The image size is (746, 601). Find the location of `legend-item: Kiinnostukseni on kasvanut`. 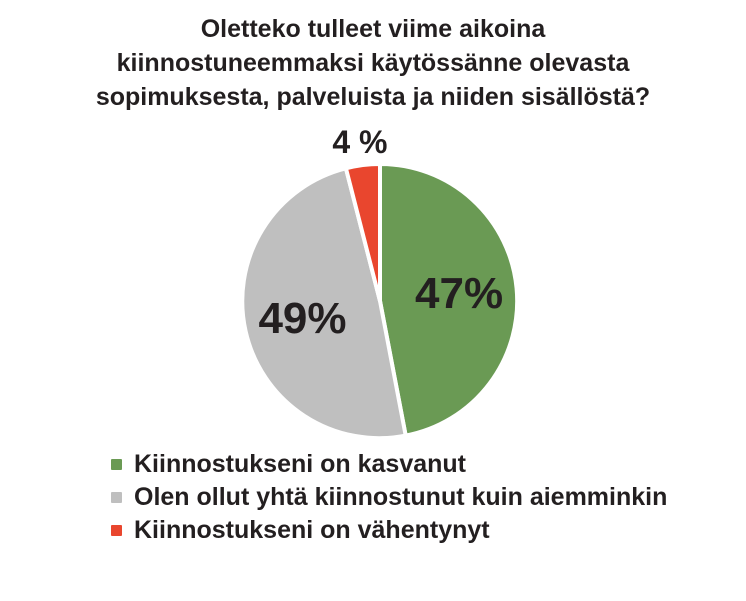

legend-item: Kiinnostukseni on kasvanut is located at coordinates (386, 463).